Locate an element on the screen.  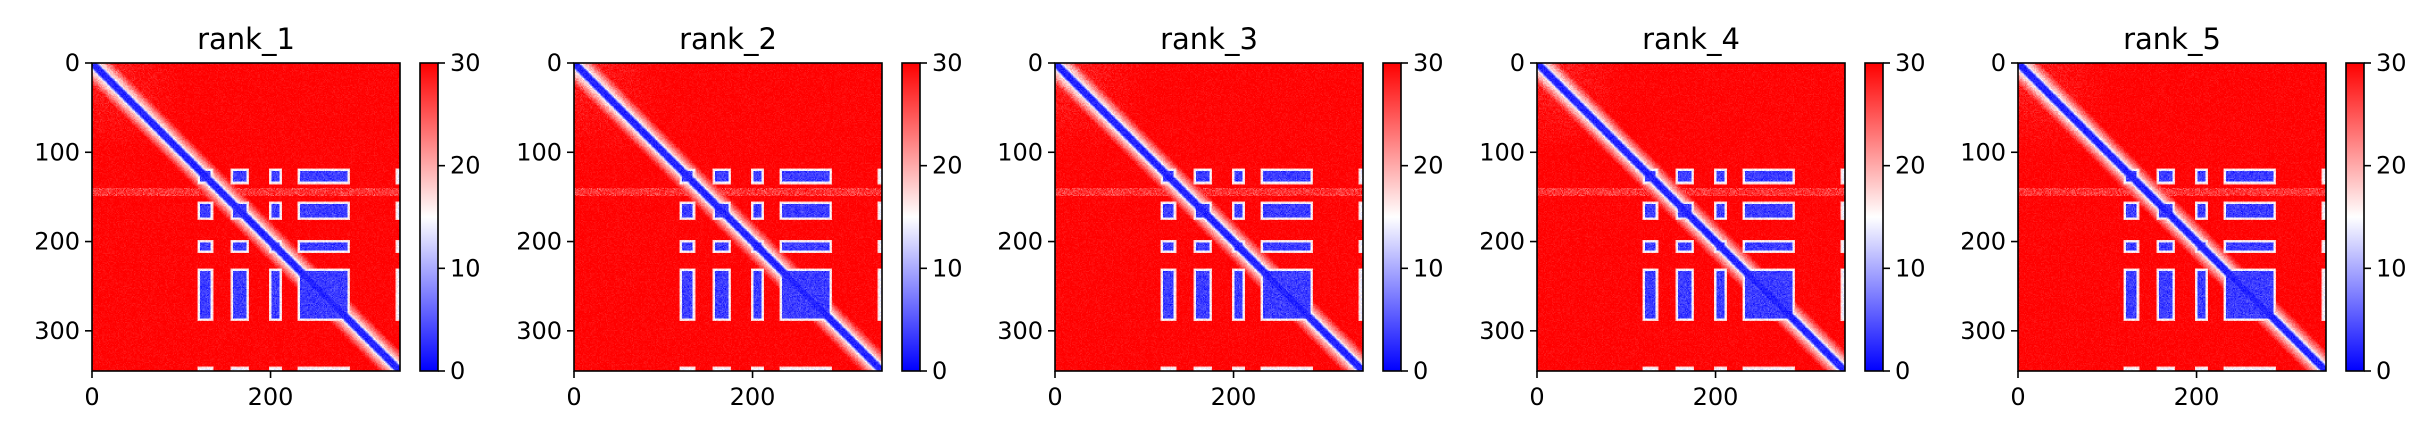
chart-title: rank_4 is located at coordinates (1691, 39).